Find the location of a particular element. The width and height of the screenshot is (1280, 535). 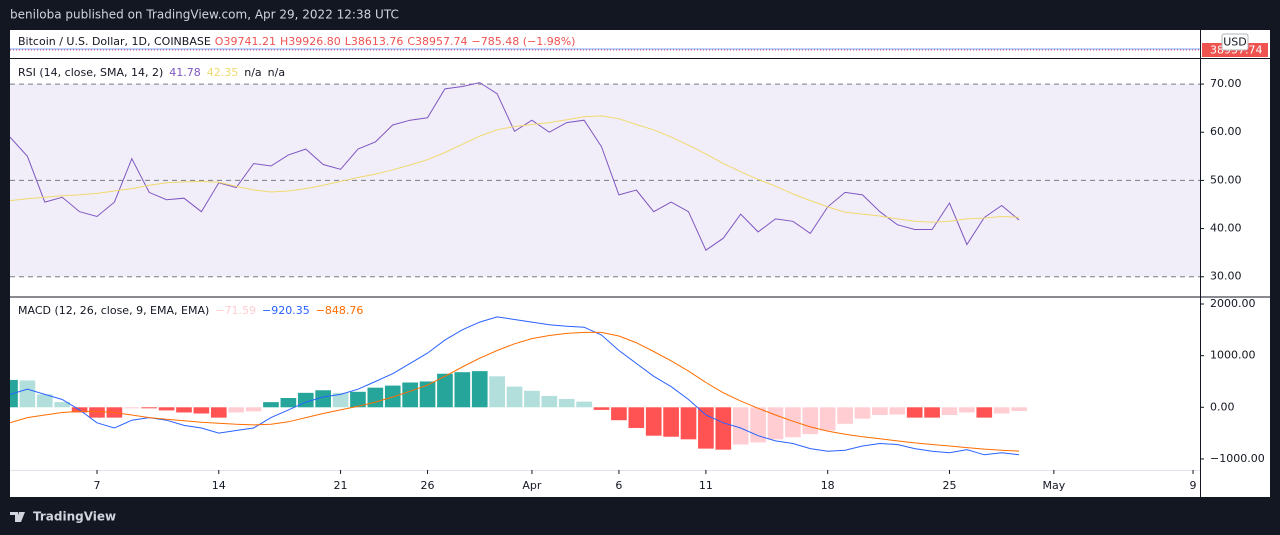

x-tick-label: 14 is located at coordinates (219, 485).